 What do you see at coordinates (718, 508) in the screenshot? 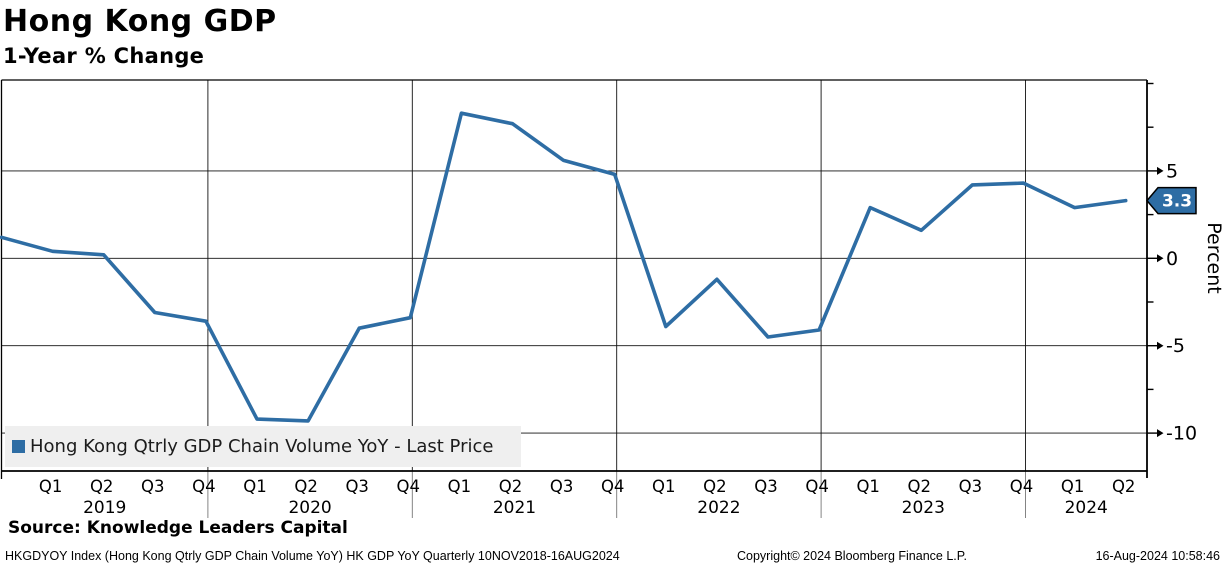
I see `x-axis-year-label: 2022` at bounding box center [718, 508].